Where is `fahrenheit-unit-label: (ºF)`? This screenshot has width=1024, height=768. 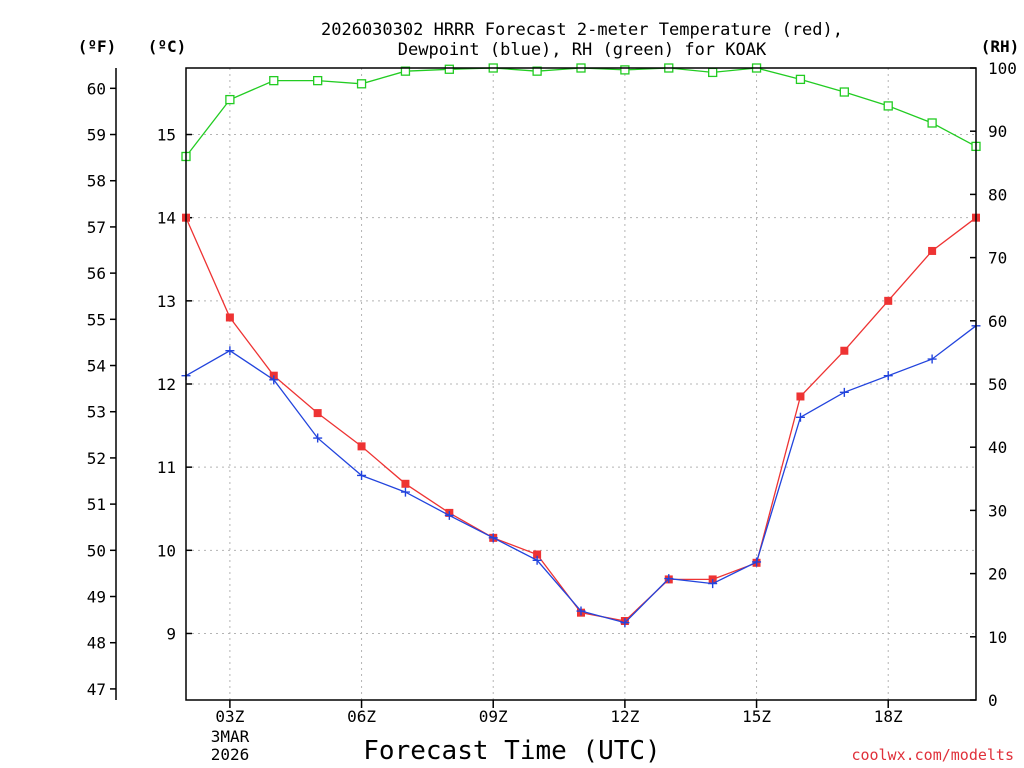
fahrenheit-unit-label: (ºF) is located at coordinates (97, 46).